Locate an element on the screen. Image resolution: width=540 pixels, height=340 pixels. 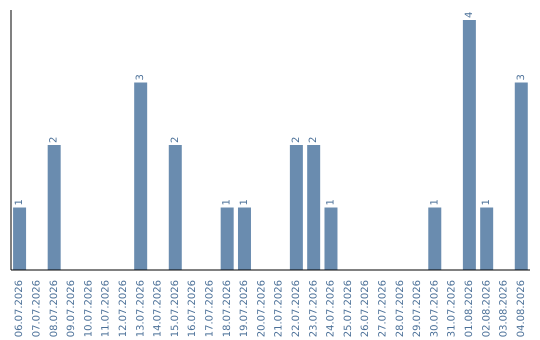
x-tick-label: 29.07.2026 is located at coordinates (418, 309).